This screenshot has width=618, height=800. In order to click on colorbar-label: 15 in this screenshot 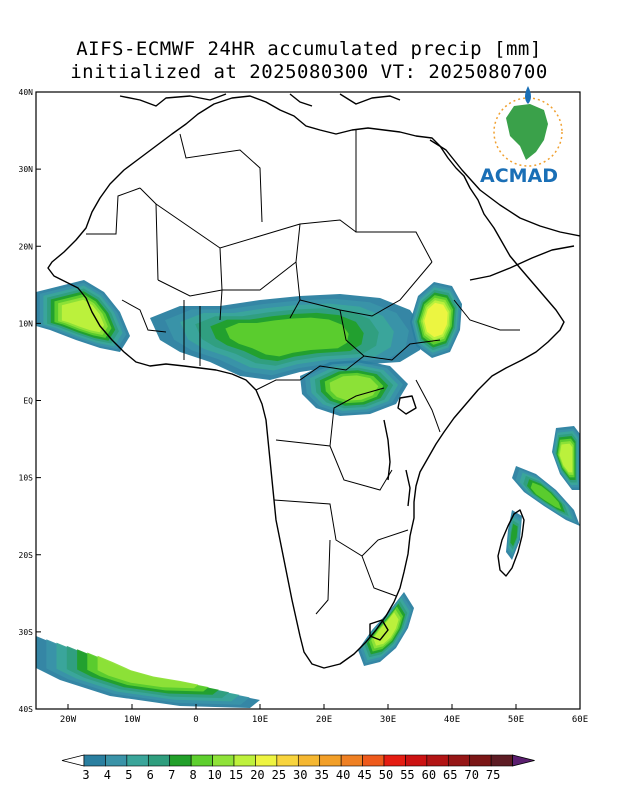, I will do `click(236, 775)`.